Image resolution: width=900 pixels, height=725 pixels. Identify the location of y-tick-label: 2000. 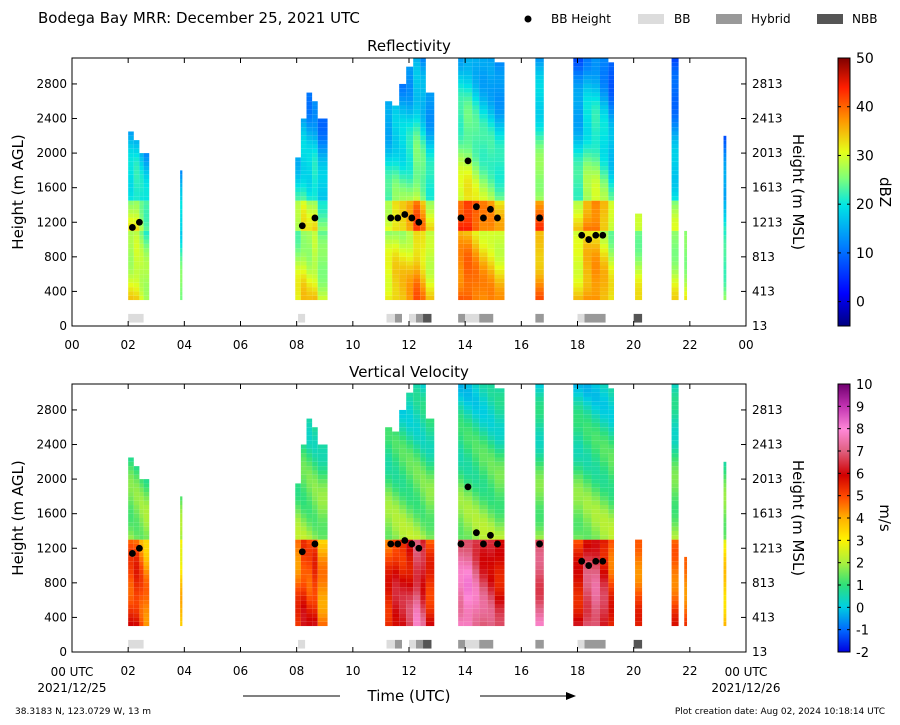
(51, 153).